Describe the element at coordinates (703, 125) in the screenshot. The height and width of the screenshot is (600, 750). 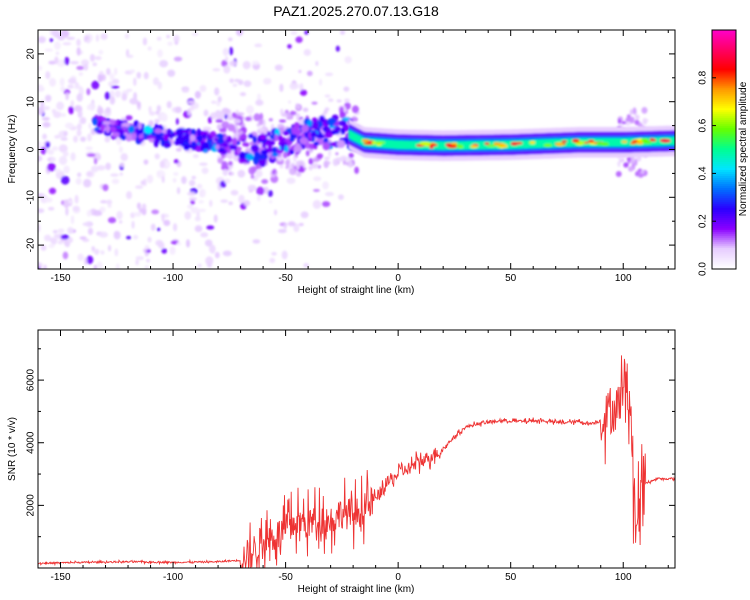
I see `colorbar-tick-label: 0.6` at that location.